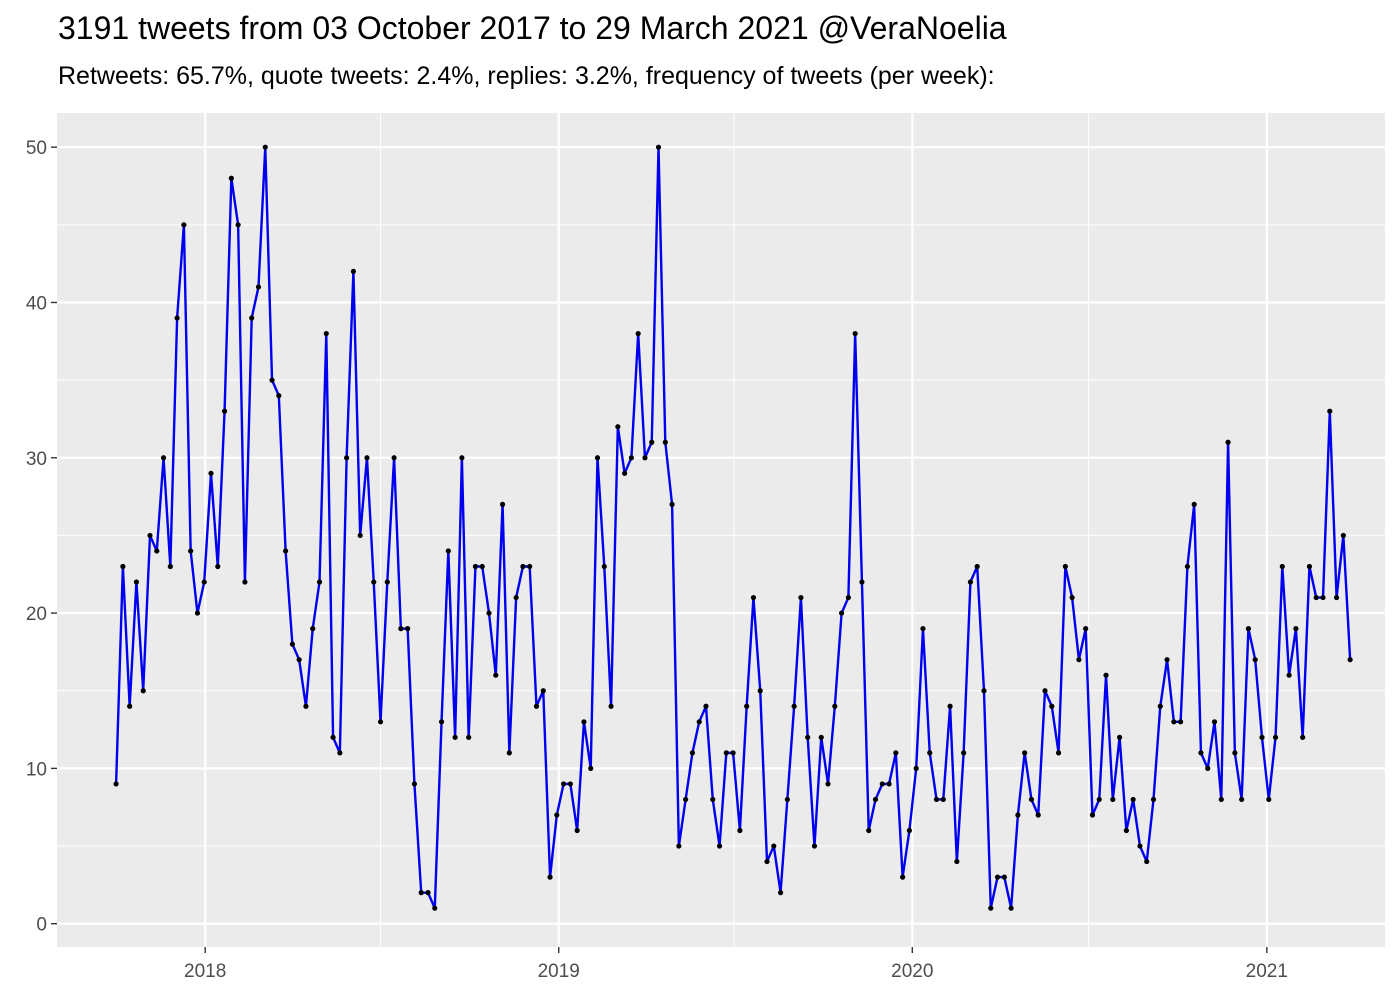  What do you see at coordinates (36, 303) in the screenshot?
I see `y-tick-label: 40` at bounding box center [36, 303].